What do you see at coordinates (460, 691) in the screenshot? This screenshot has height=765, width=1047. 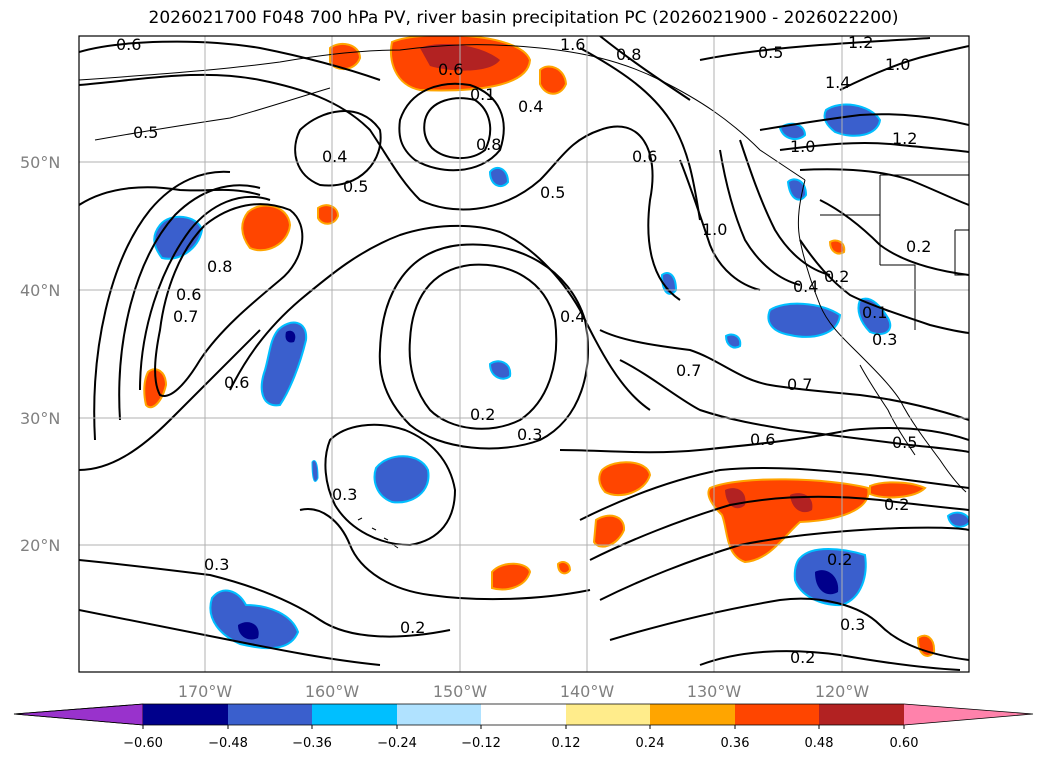 I see `lon-label: 150°W` at bounding box center [460, 691].